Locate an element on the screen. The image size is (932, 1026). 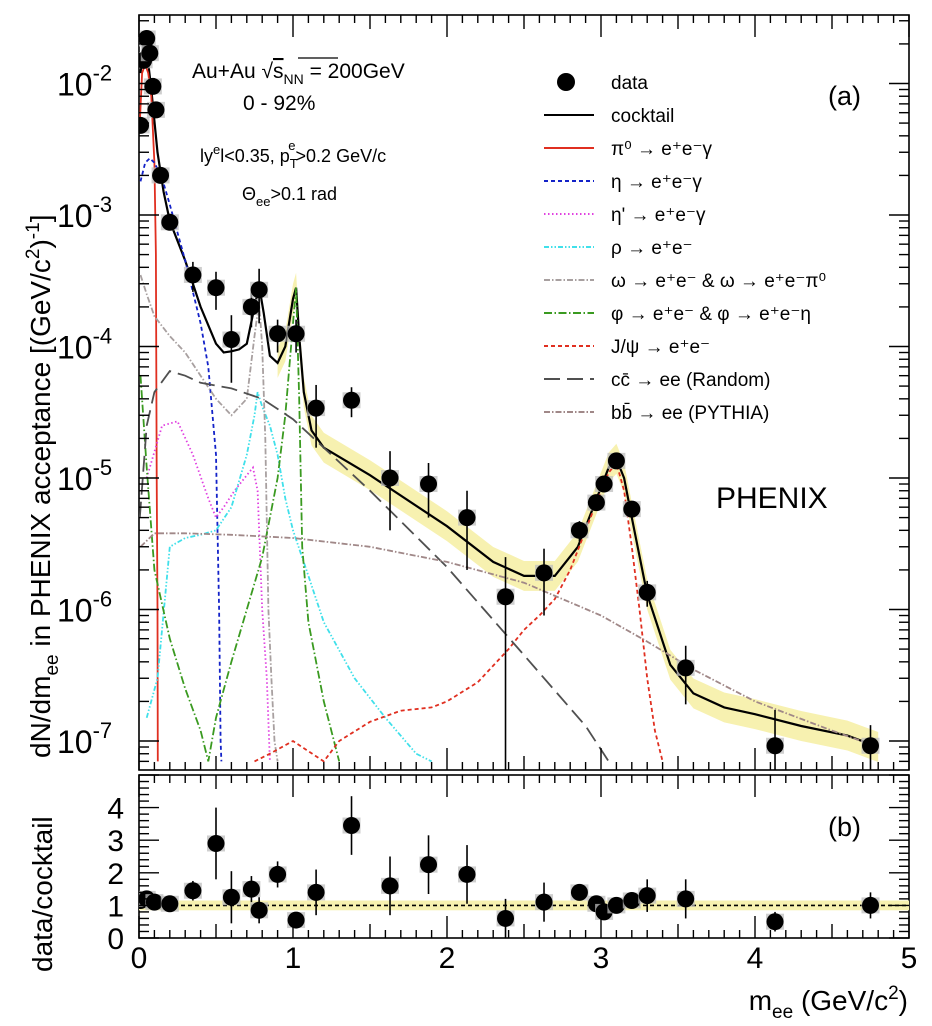
legend-item-pi0: π⁰ → e⁺e⁻γ is located at coordinates (628, 149).